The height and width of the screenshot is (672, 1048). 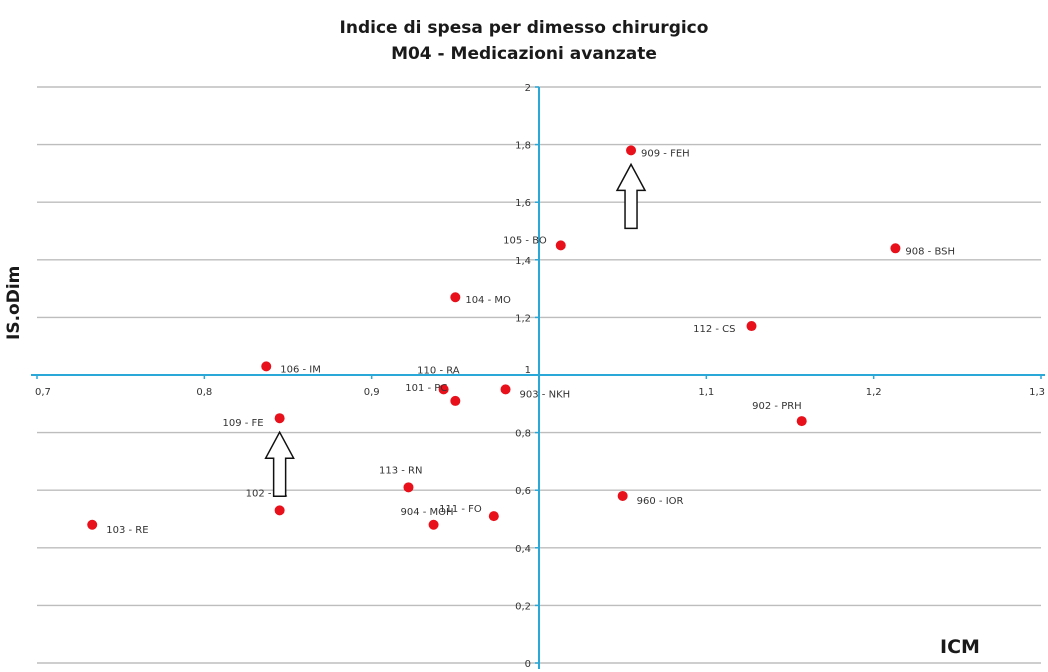 What do you see at coordinates (372, 392) in the screenshot?
I see `x-tick-label: 0,9` at bounding box center [372, 392].